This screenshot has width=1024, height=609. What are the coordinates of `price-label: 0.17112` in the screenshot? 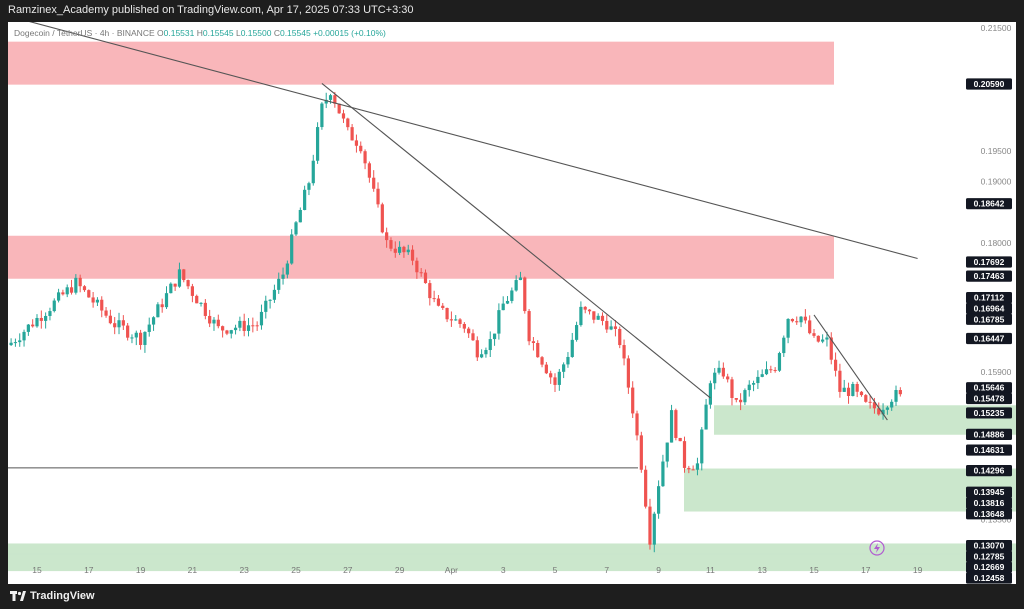 It's located at (989, 298).